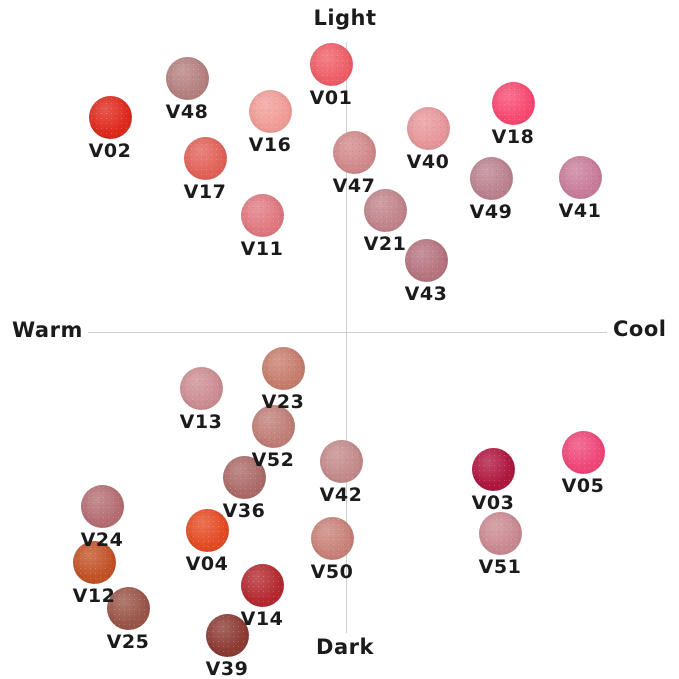 This screenshot has height=679, width=679. I want to click on shade-swatch-v12, so click(94, 562).